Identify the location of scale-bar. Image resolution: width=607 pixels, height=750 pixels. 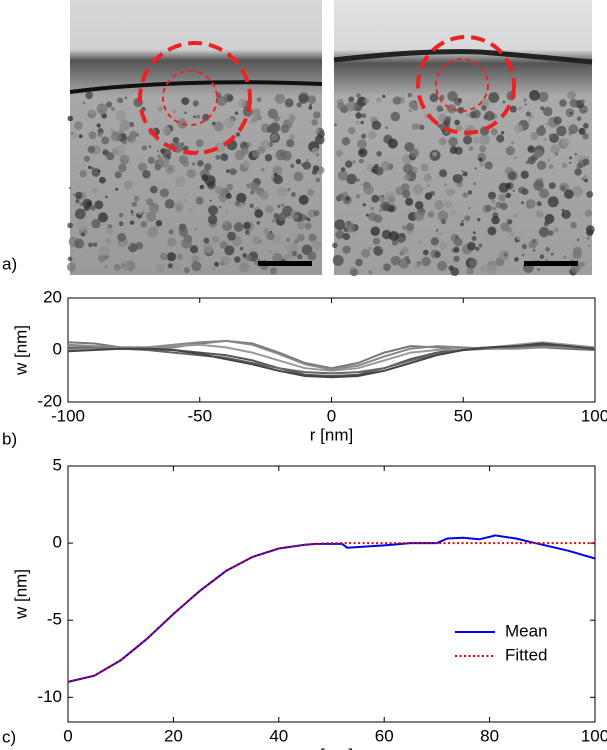
(285, 263).